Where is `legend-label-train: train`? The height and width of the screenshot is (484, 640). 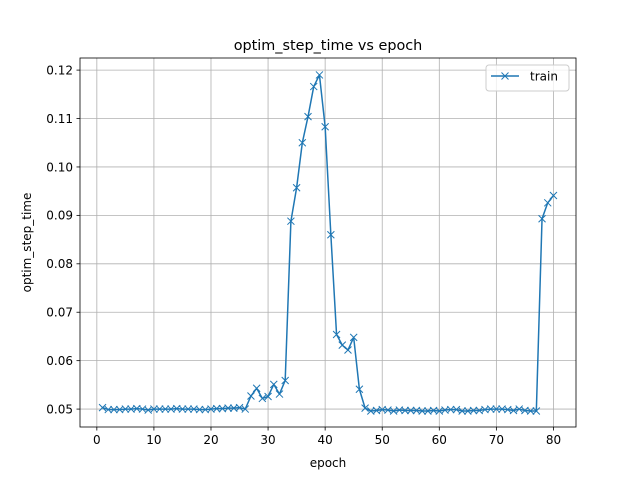 legend-label-train: train is located at coordinates (544, 77).